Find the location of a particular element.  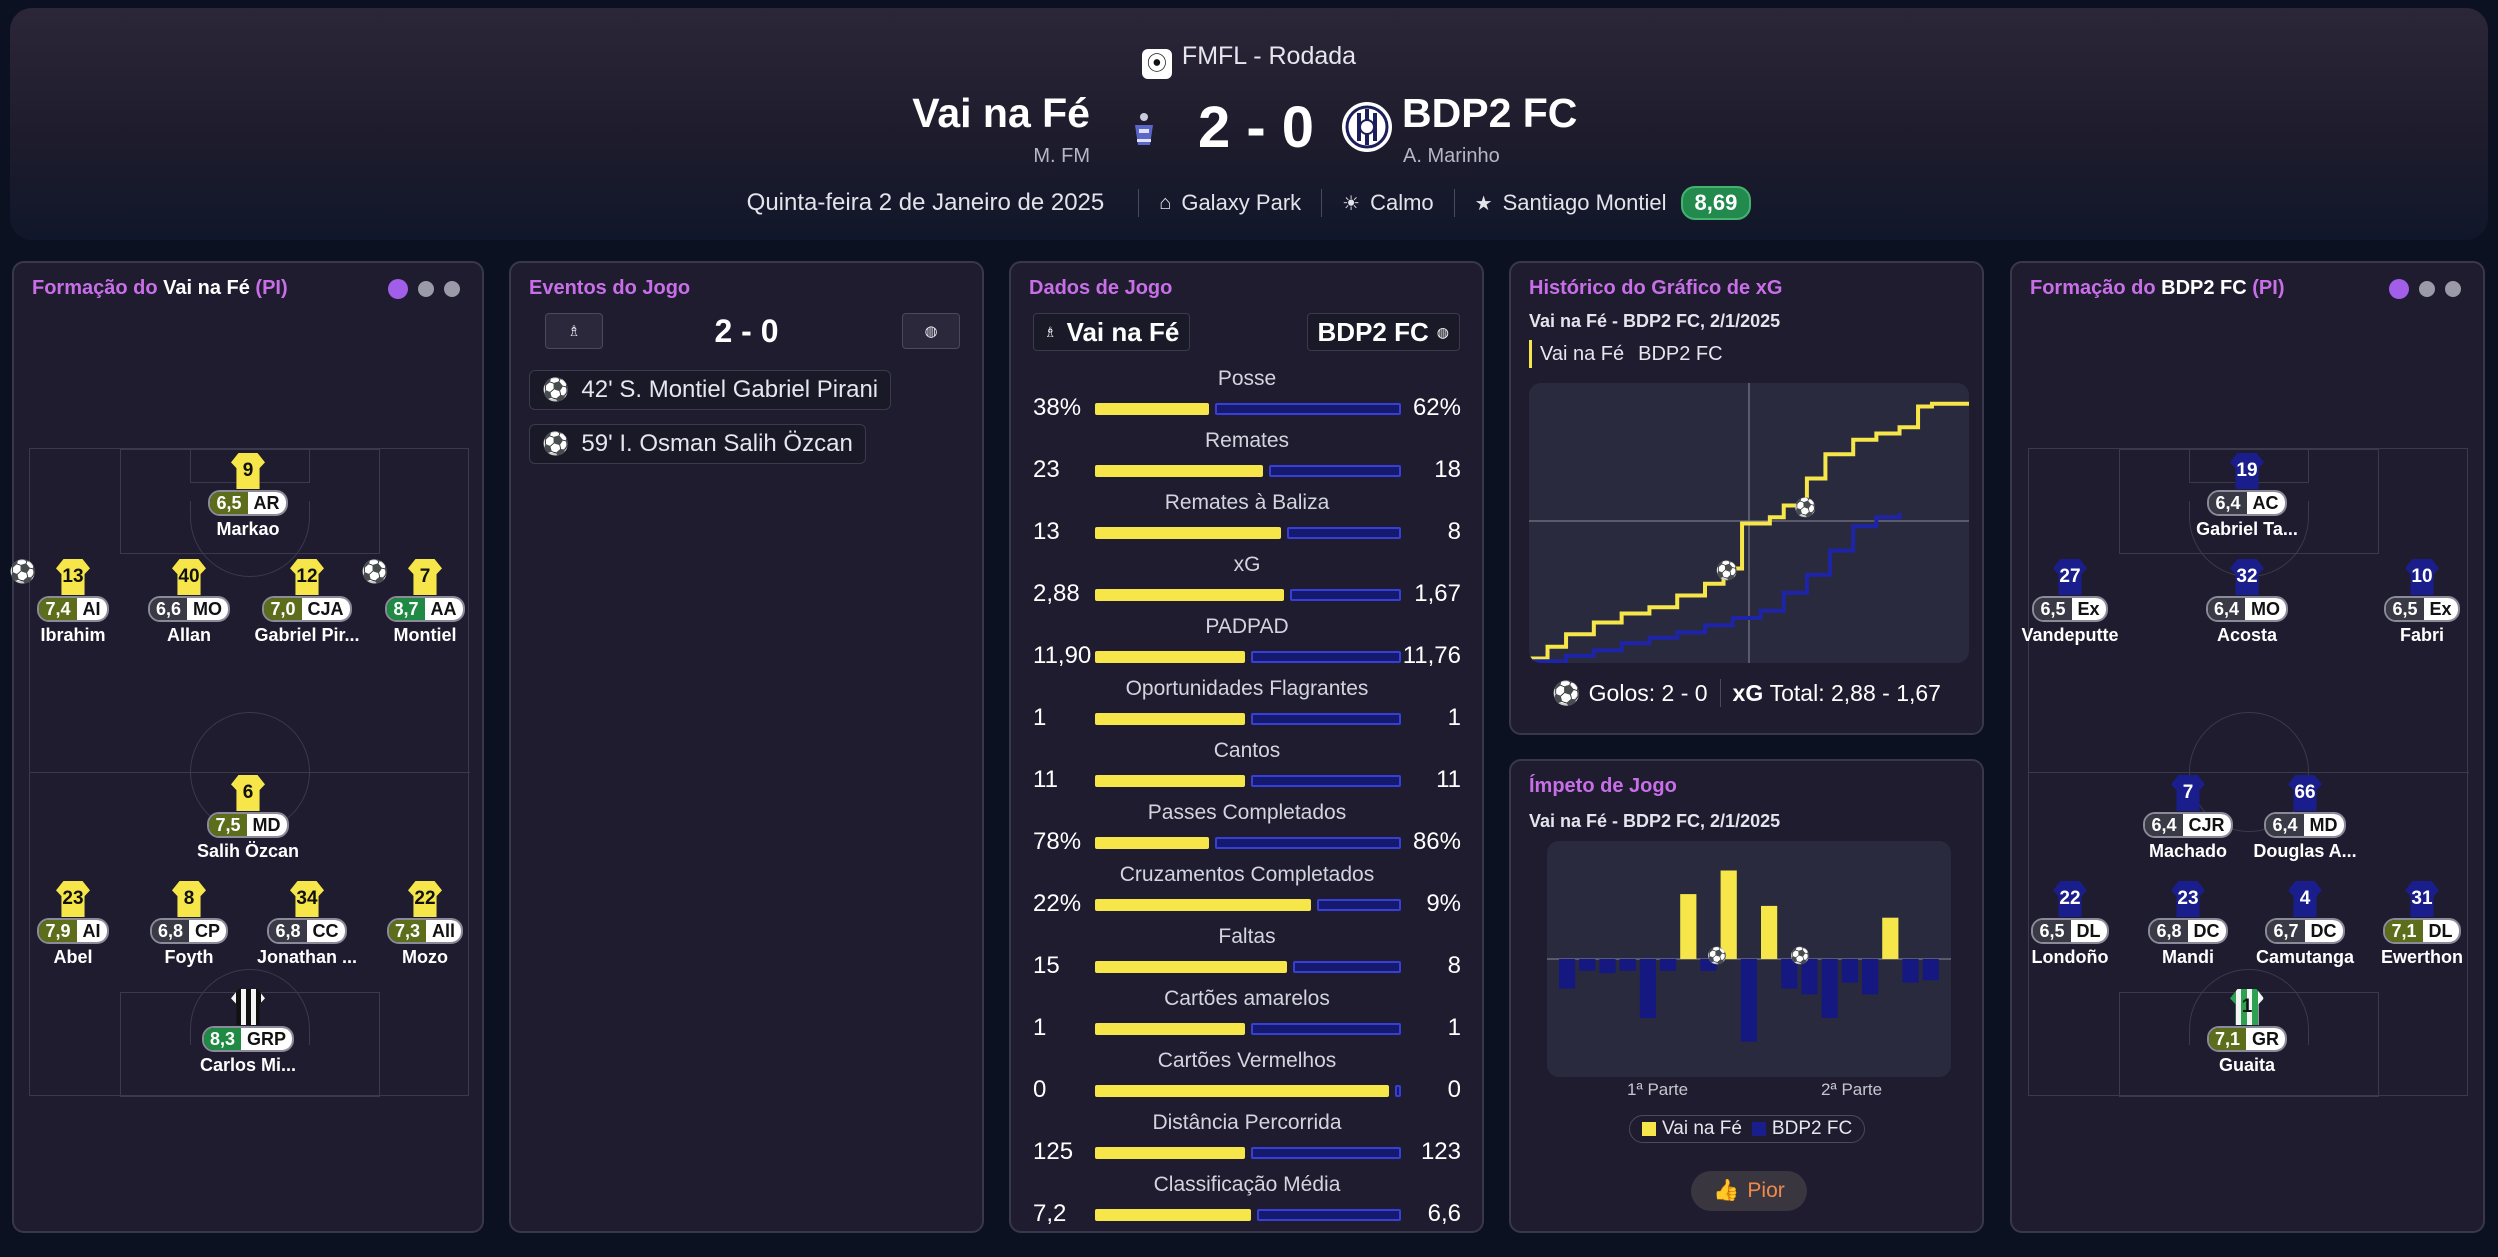

xg-chart: ⚽ ⚽ is located at coordinates (1749, 523).